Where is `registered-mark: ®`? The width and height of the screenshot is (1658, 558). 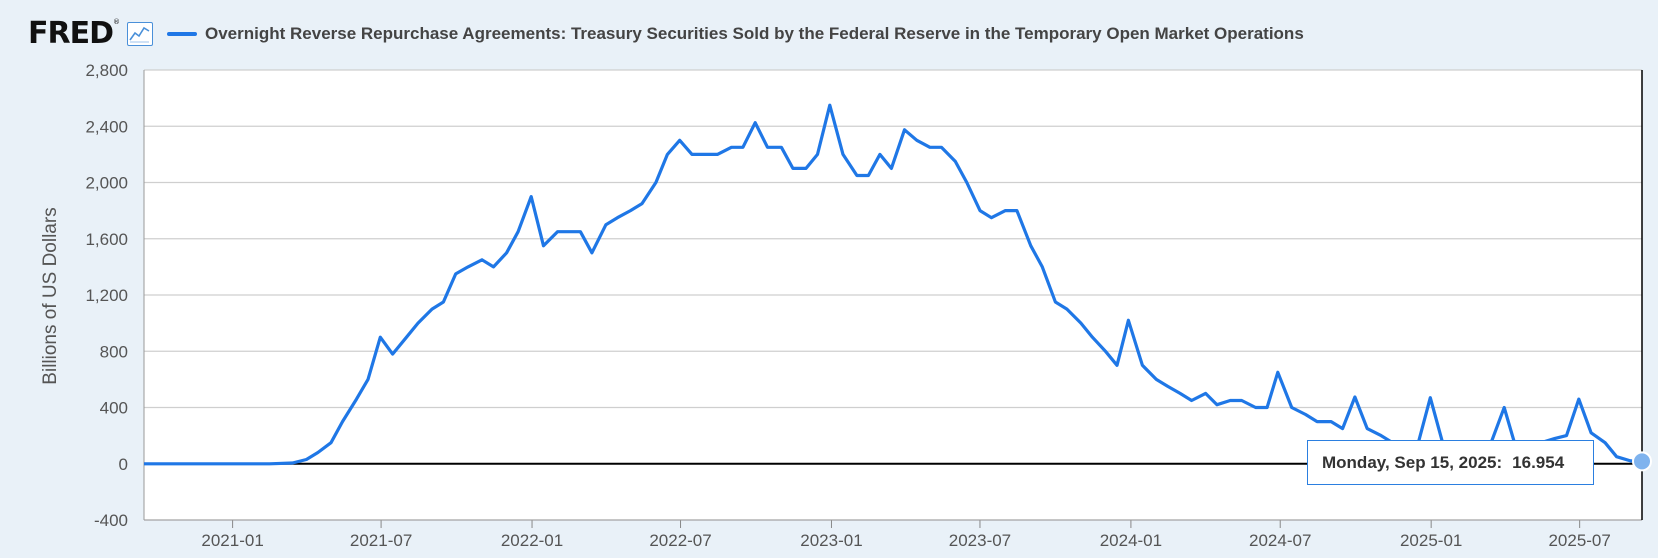 registered-mark: ® is located at coordinates (116, 22).